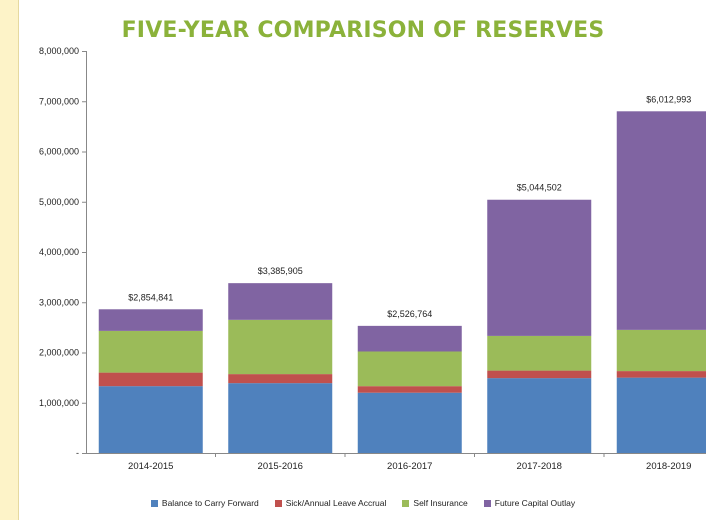 This screenshot has height=520, width=706. I want to click on legend-item: Self Insurance, so click(435, 503).